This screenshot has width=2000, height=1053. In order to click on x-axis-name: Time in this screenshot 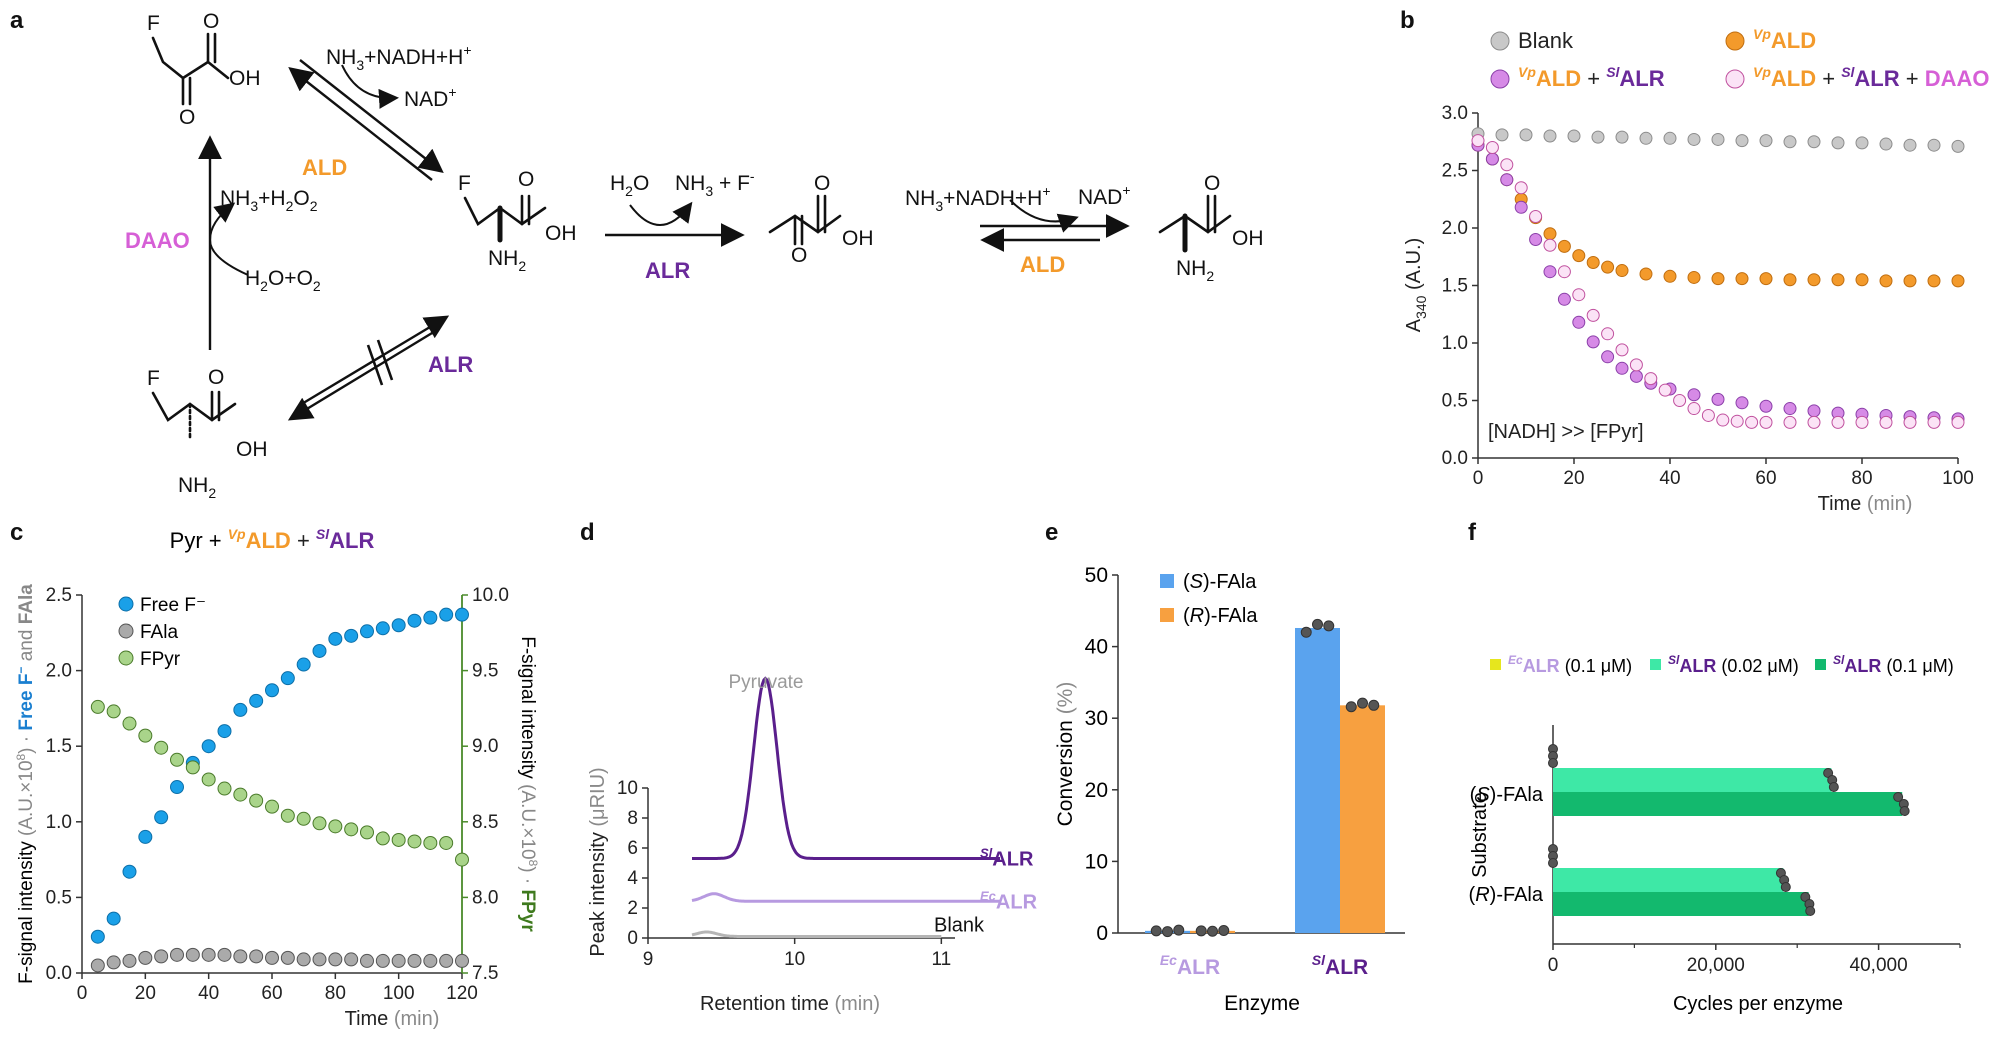, I will do `click(1840, 504)`.